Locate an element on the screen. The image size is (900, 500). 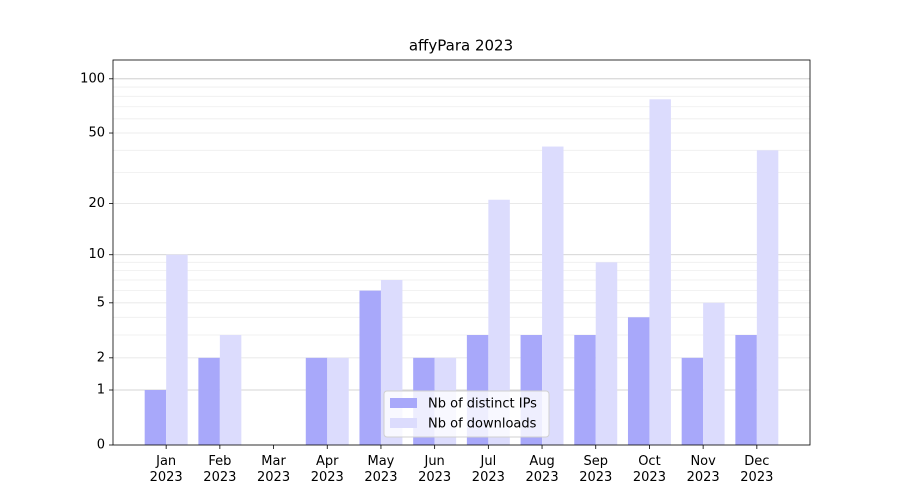
x-tick-label: Apr 2023 is located at coordinates (327, 469).